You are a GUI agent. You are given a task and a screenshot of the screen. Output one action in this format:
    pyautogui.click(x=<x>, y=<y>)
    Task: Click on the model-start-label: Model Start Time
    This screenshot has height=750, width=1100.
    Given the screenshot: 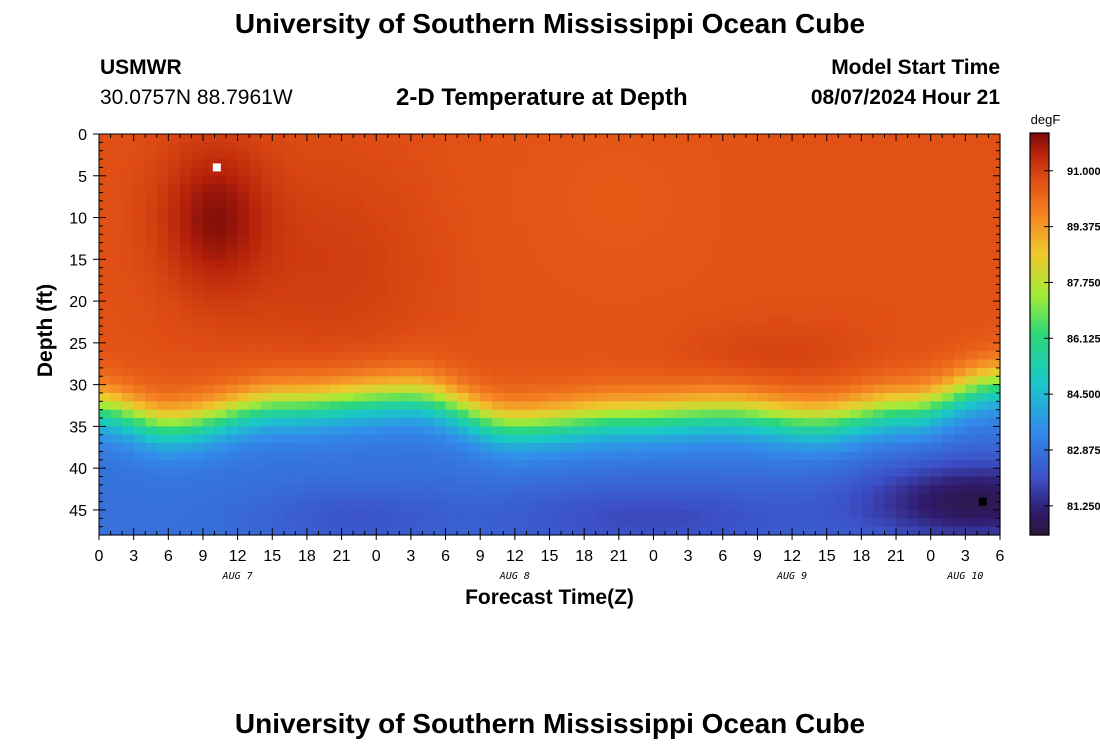 What is the action you would take?
    pyautogui.click(x=915, y=67)
    